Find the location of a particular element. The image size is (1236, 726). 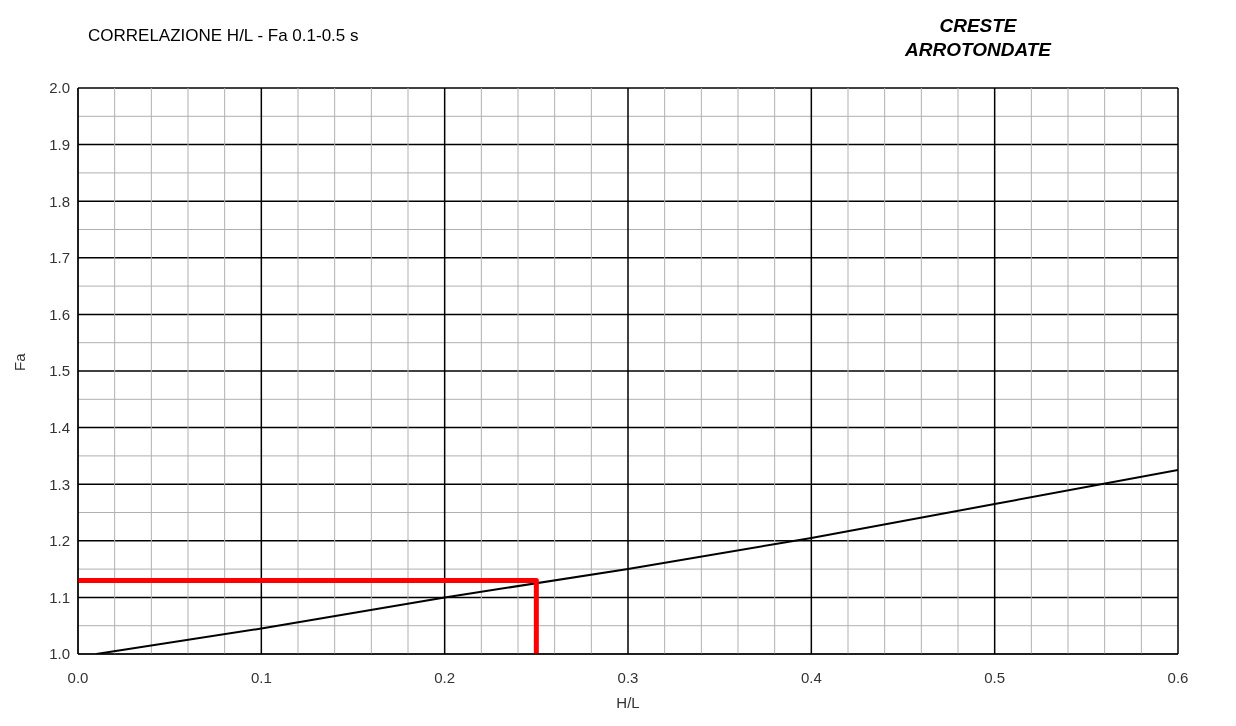

chart-title: CORRELAZIONE H/L - Fa 0.1-0.5 s is located at coordinates (223, 36).